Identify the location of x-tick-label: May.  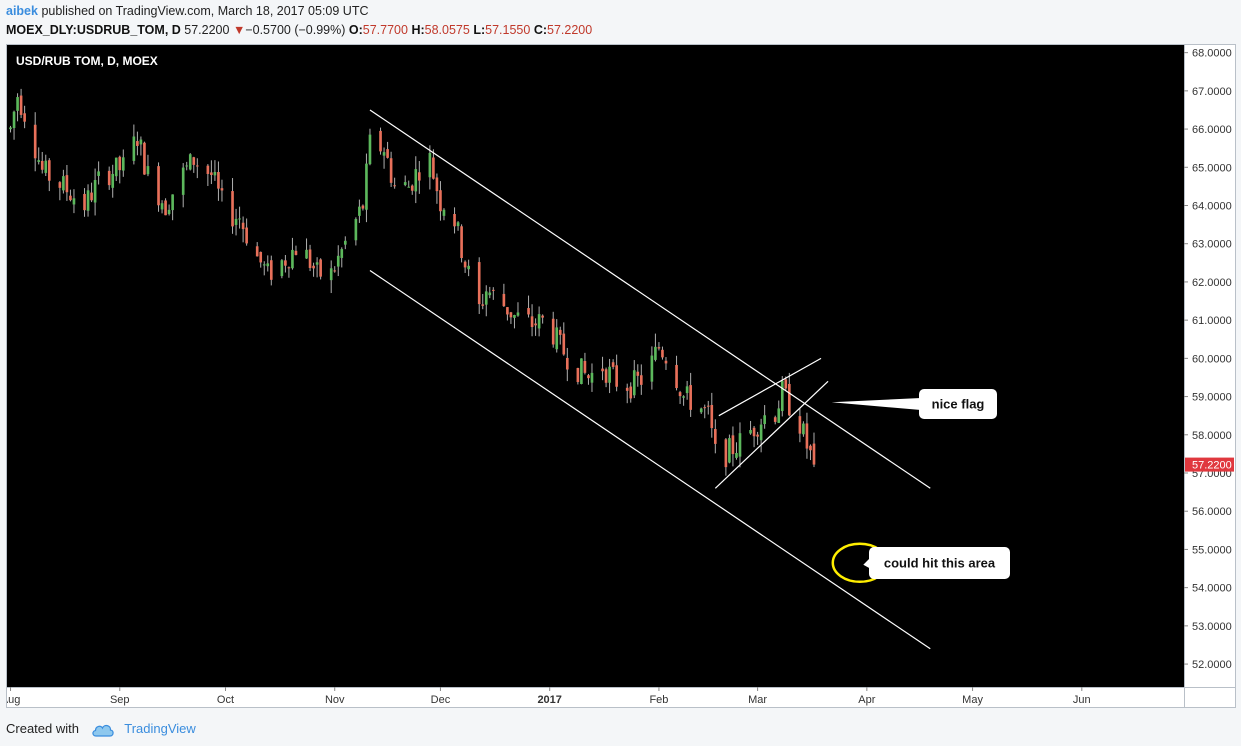
(972, 700).